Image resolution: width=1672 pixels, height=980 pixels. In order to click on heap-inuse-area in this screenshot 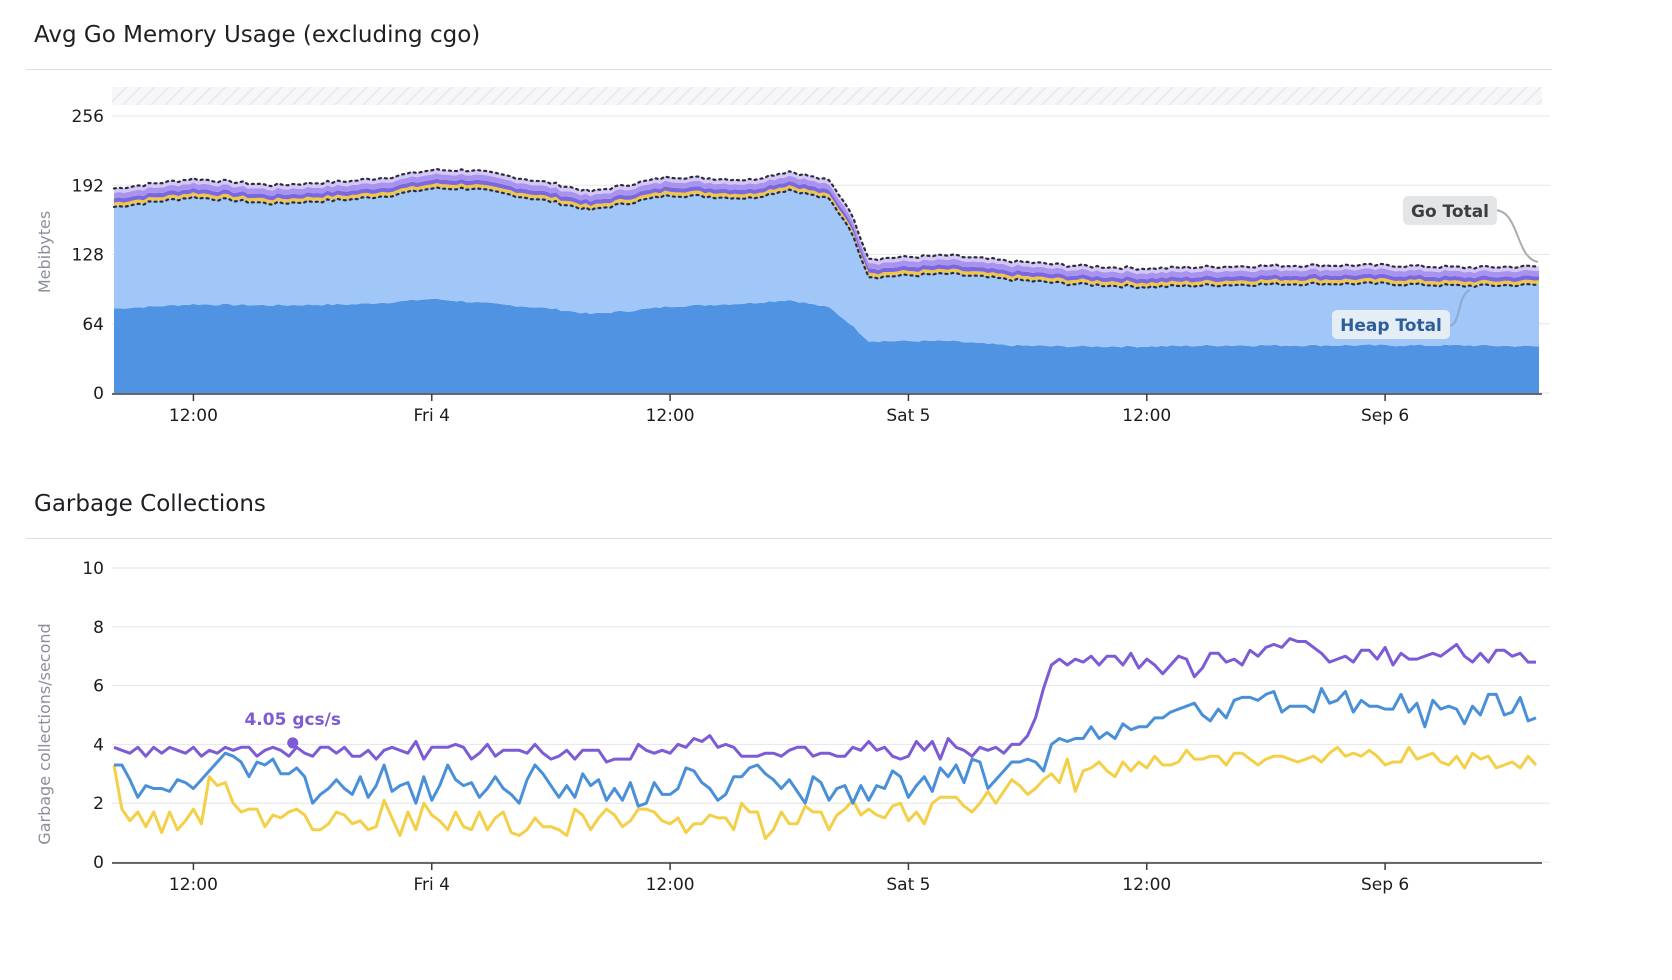, I will do `click(826, 345)`.